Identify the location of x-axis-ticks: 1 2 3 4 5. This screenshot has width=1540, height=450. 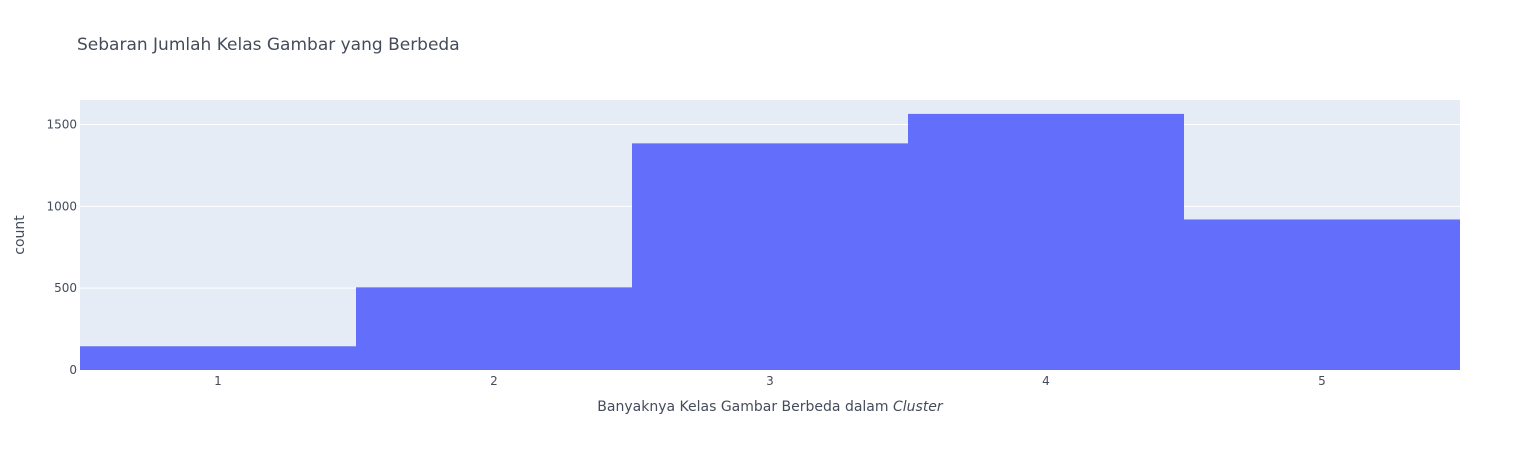
(770, 381).